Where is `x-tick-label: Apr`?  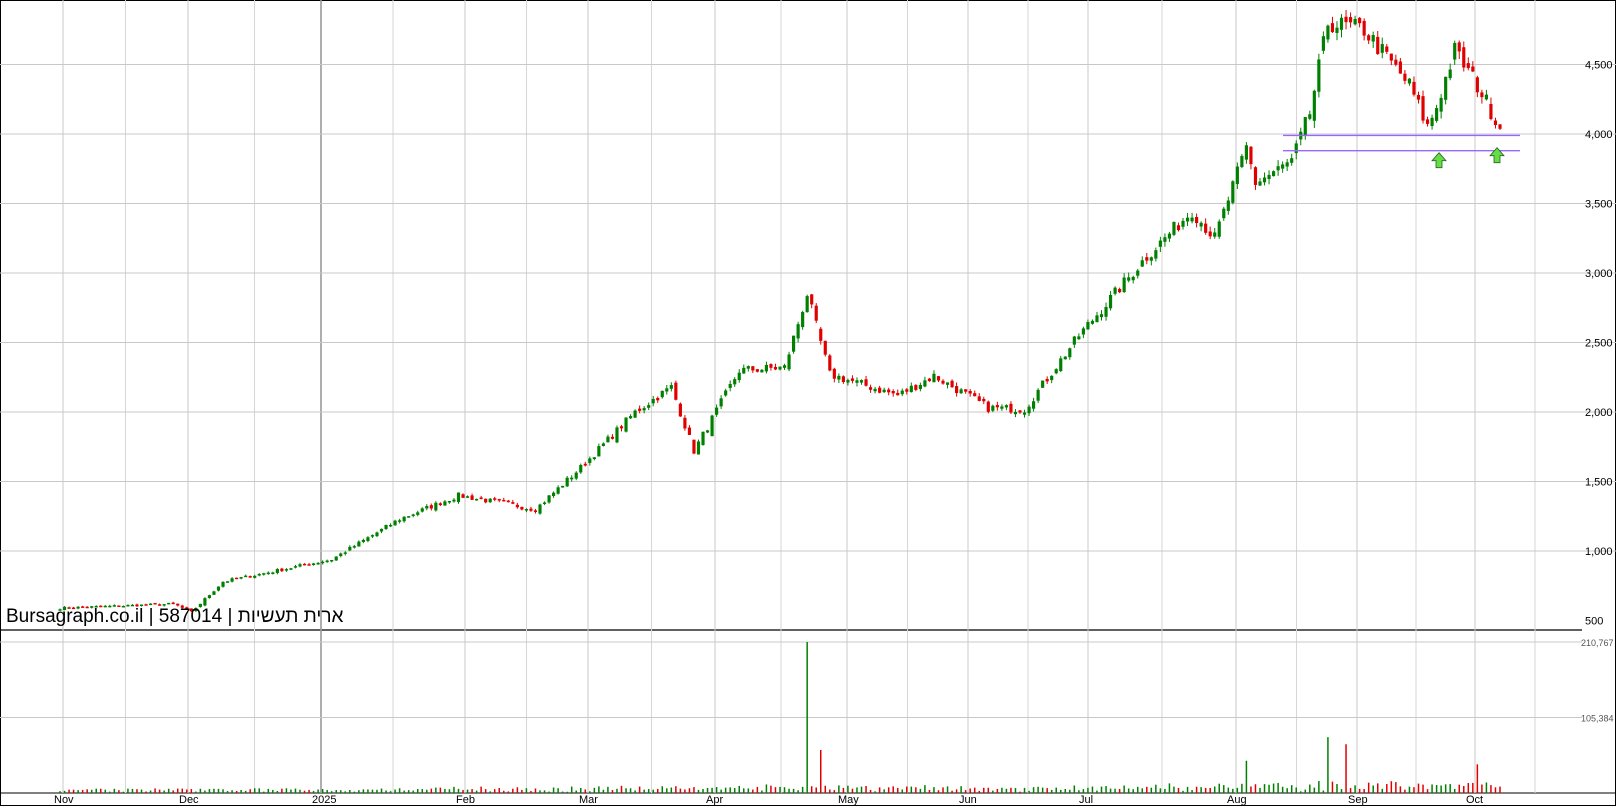
x-tick-label: Apr is located at coordinates (714, 800).